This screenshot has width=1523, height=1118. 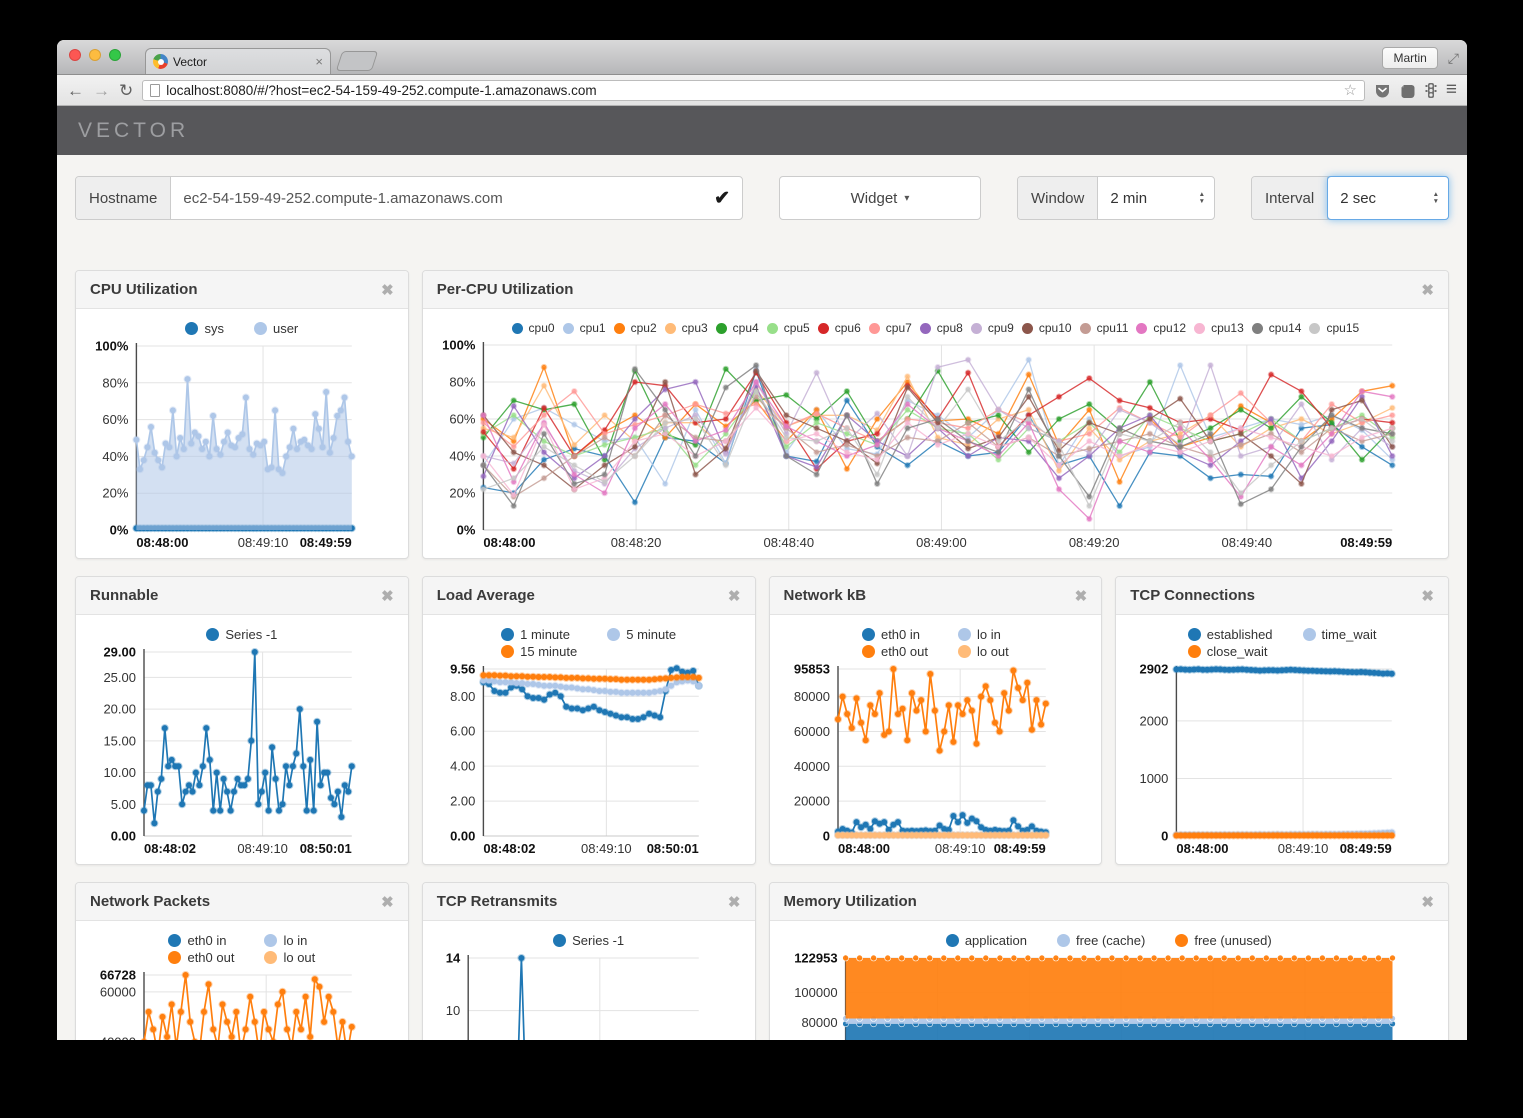 I want to click on minimize-window-icon, so click(x=95, y=55).